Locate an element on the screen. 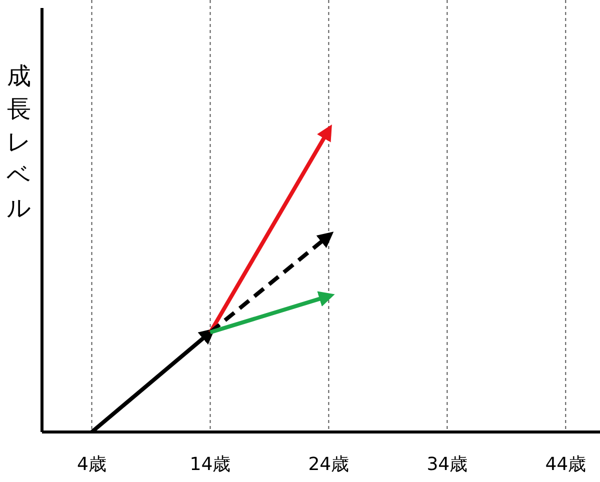 The height and width of the screenshot is (482, 600). x-tick-label: 34歳 is located at coordinates (447, 464).